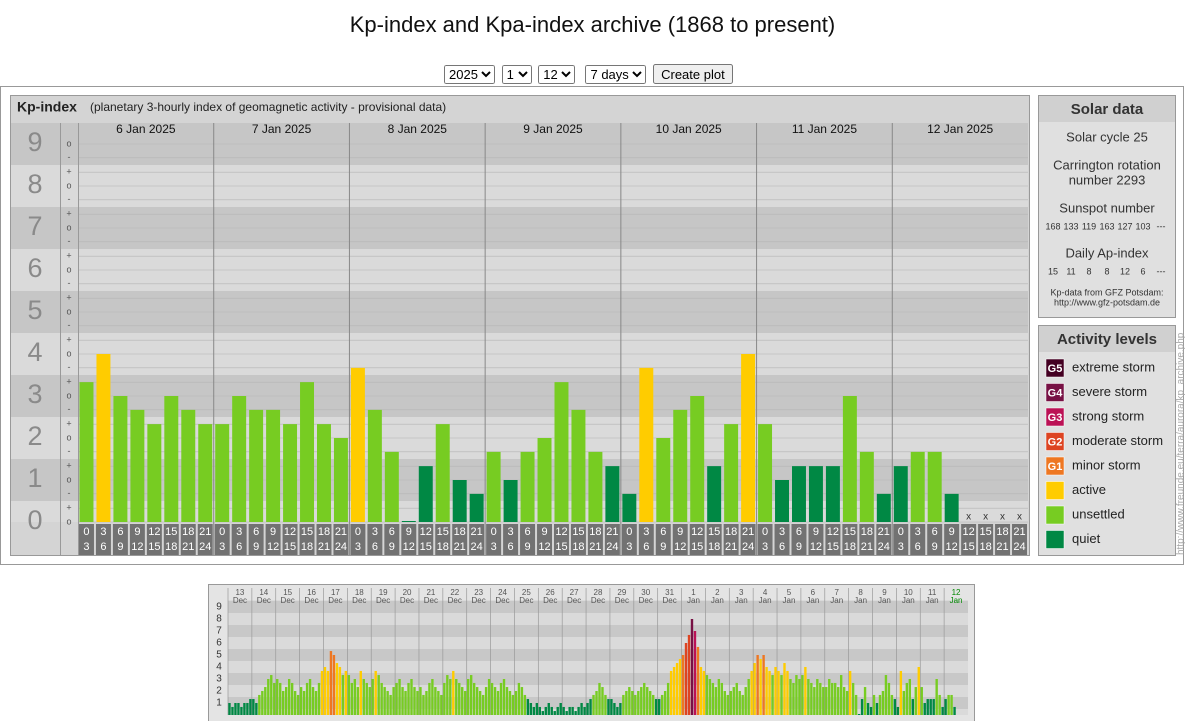 The width and height of the screenshot is (1185, 721). Describe the element at coordinates (287, 592) in the screenshot. I see `day-label: 15` at that location.